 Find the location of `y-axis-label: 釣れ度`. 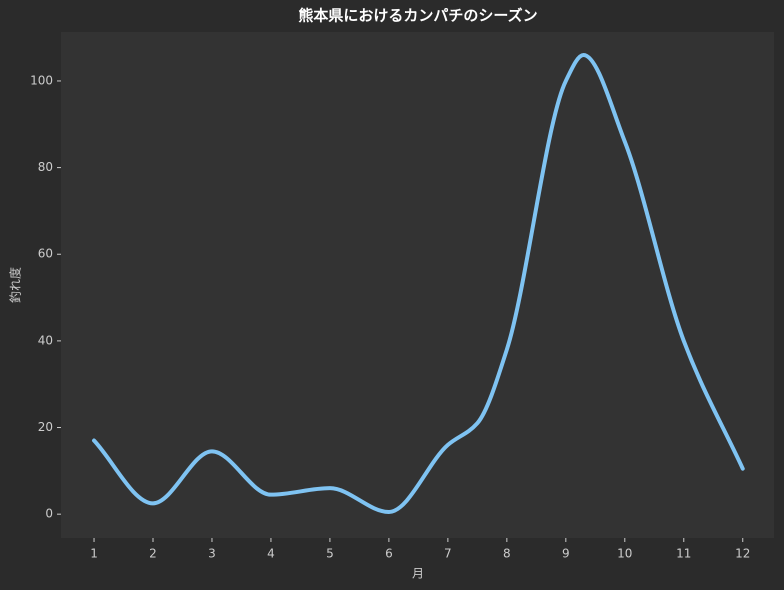

y-axis-label: 釣れ度 is located at coordinates (15, 285).